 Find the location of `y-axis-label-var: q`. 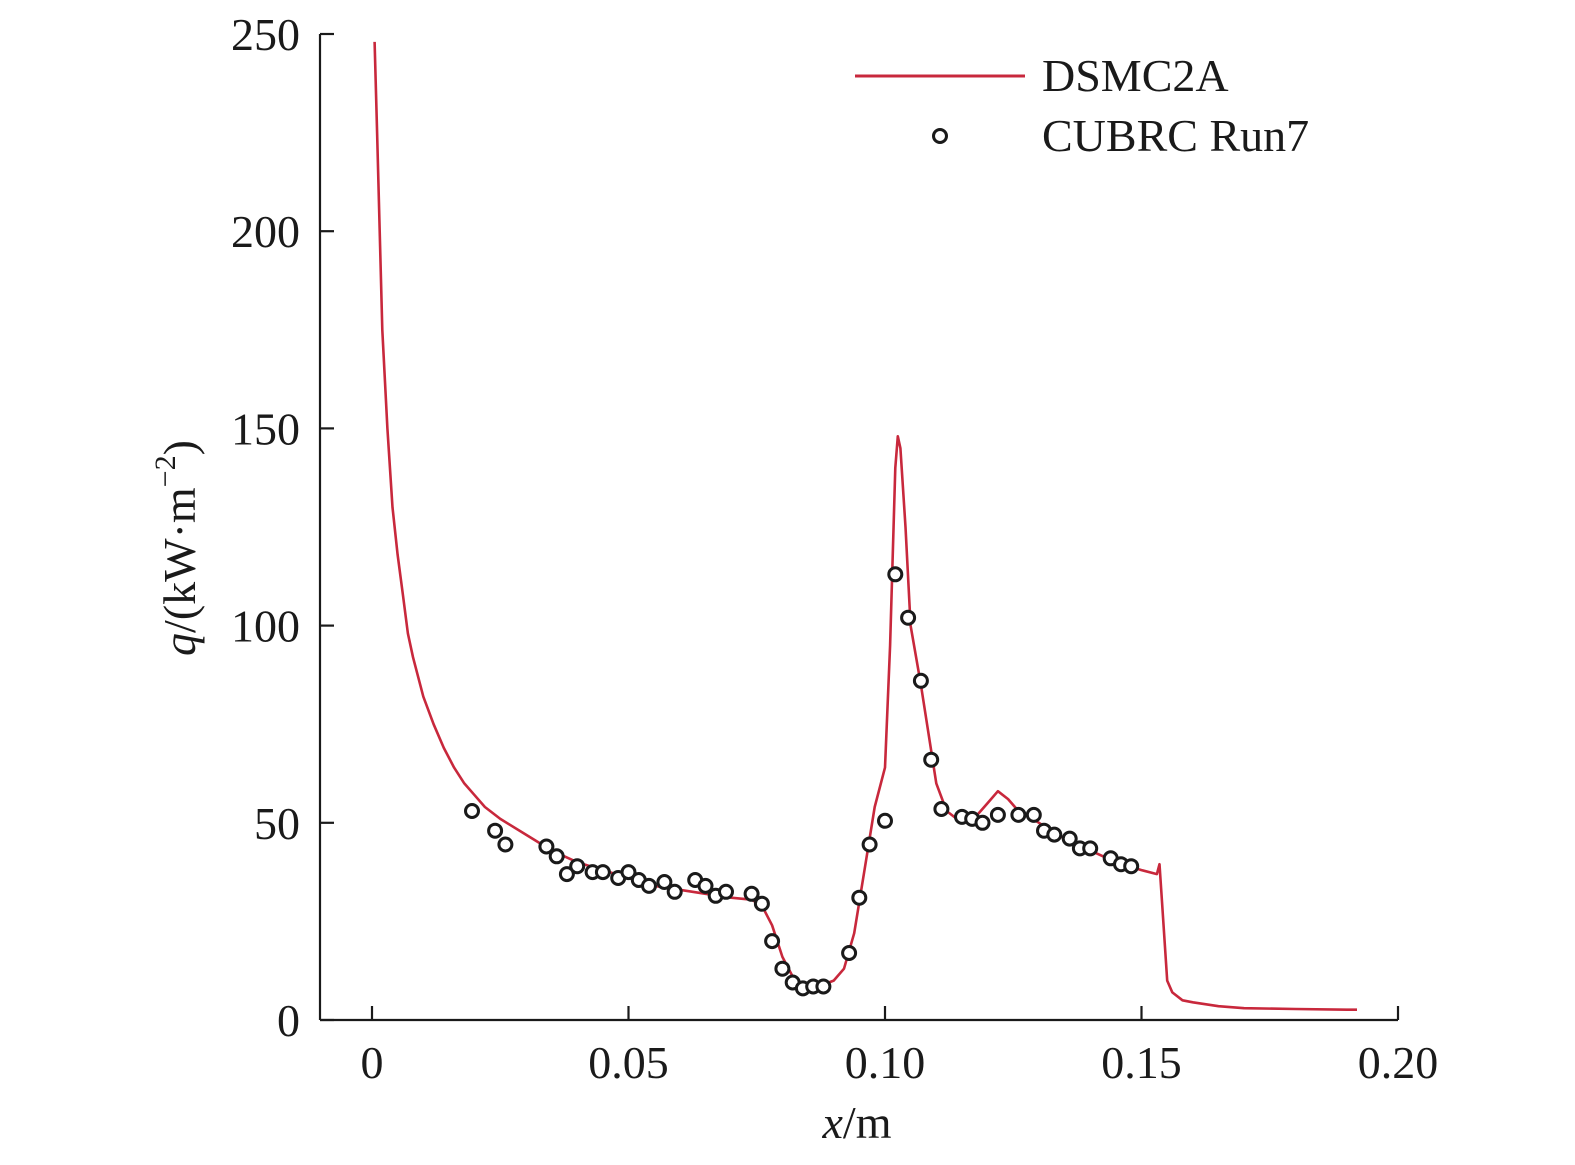

y-axis-label-var: q is located at coordinates (179, 644).